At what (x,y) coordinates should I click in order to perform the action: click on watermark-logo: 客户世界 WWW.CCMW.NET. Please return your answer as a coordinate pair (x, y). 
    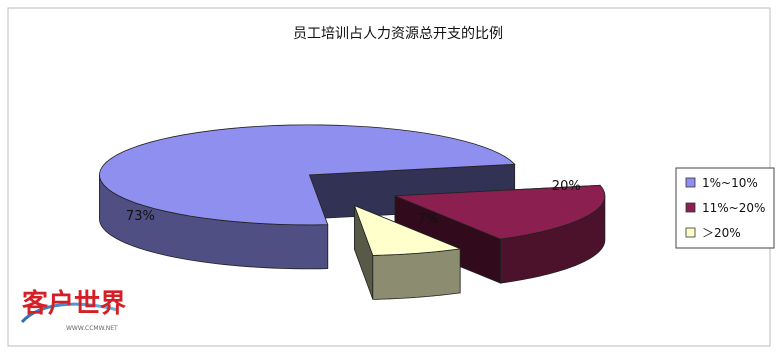
    Looking at the image, I should click on (73, 310).